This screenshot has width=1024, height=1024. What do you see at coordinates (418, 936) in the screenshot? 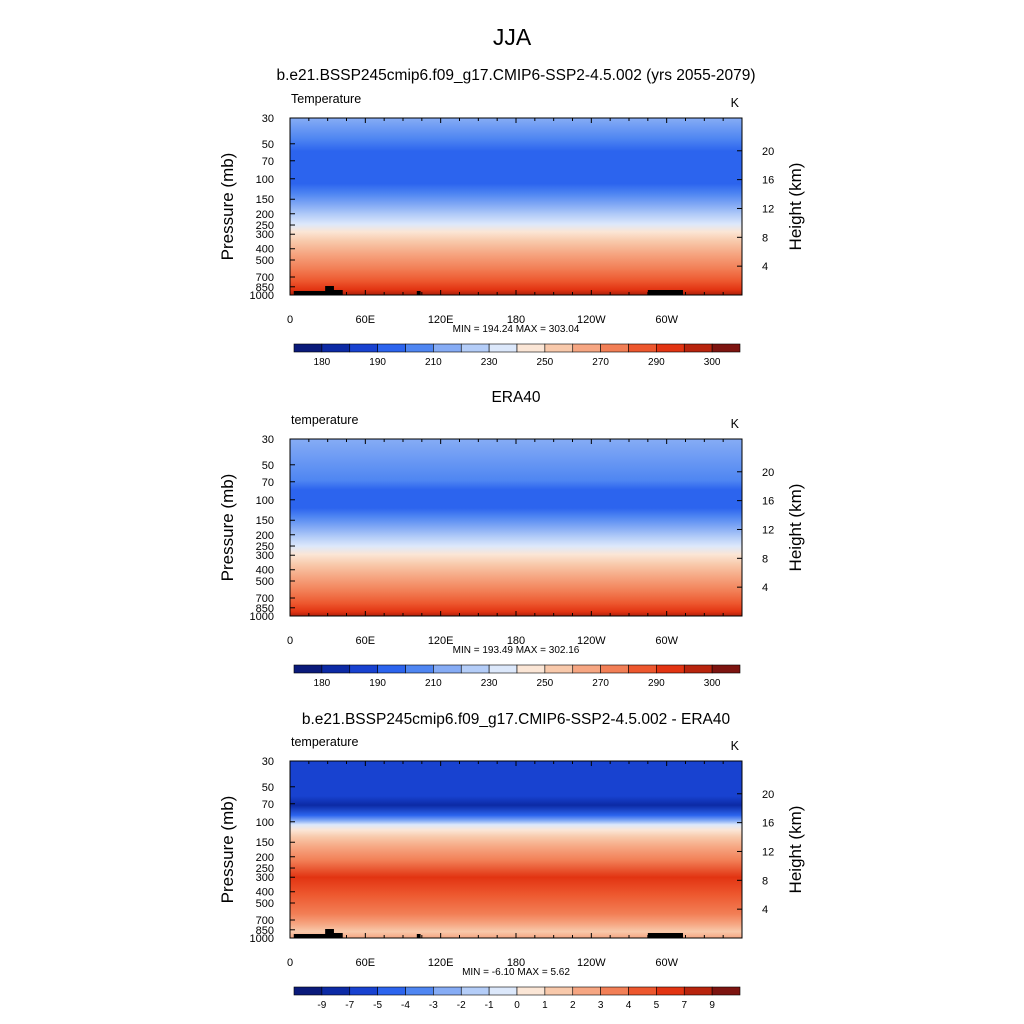
I see `topography-asia` at bounding box center [418, 936].